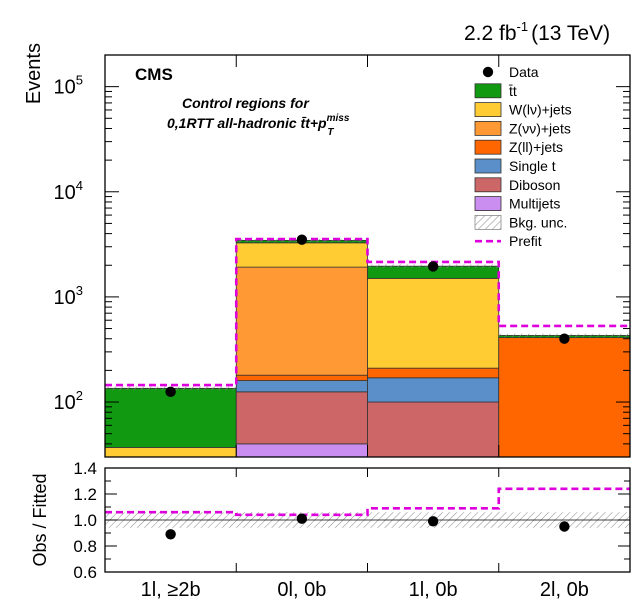 This screenshot has width=641, height=601. I want to click on y-axis-title: Events, so click(34, 73).